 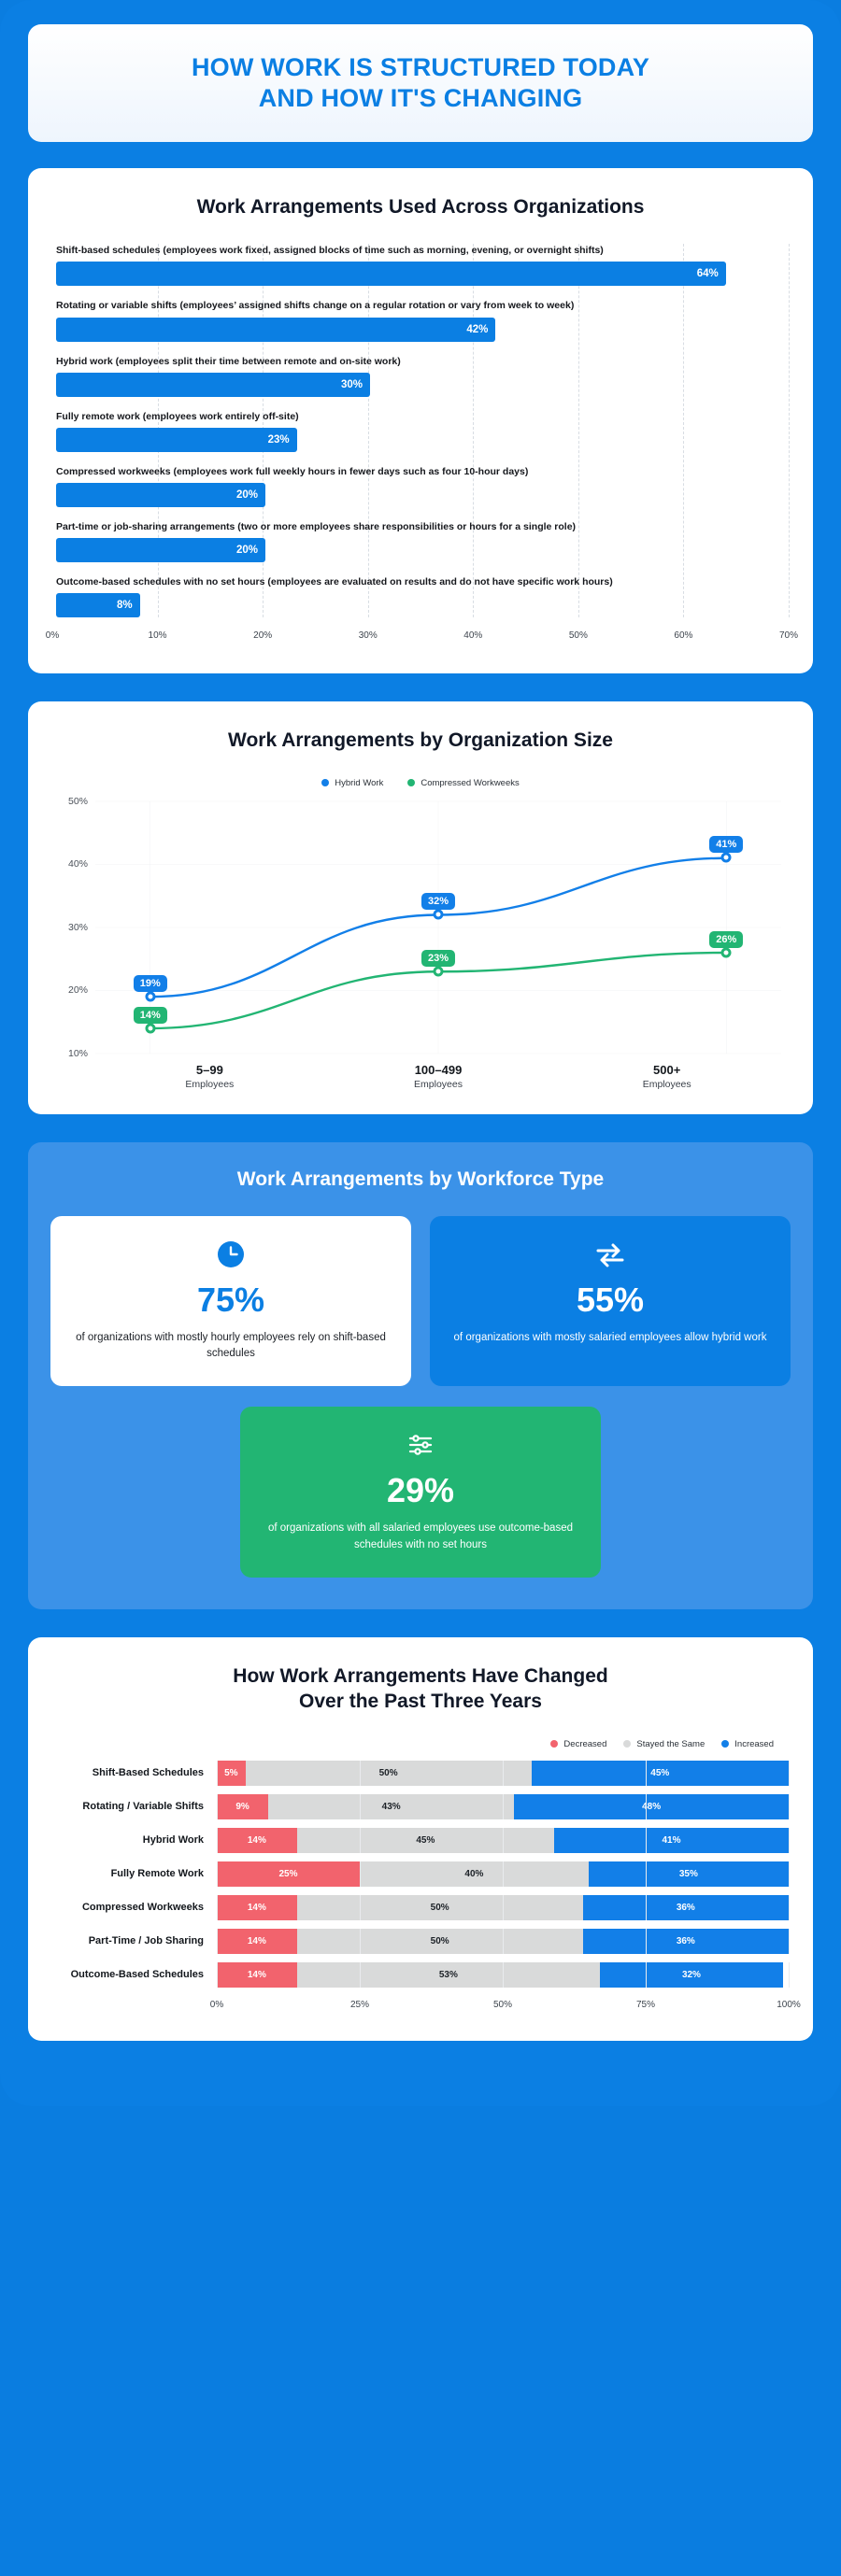 I want to click on stacked-tick-label: 75%, so click(x=645, y=2004).